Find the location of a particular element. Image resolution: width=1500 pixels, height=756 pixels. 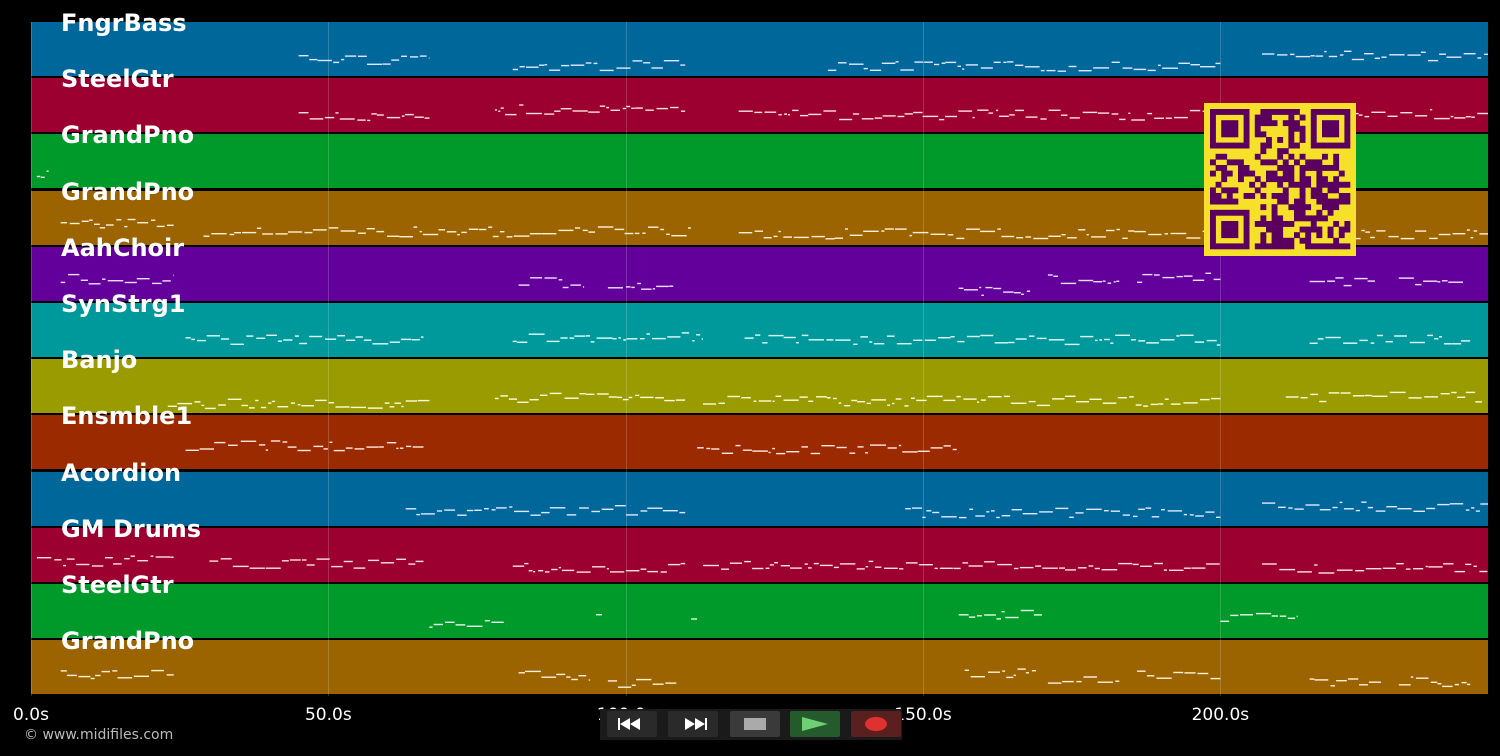

track-lane: FngrBass is located at coordinates (759, 42).